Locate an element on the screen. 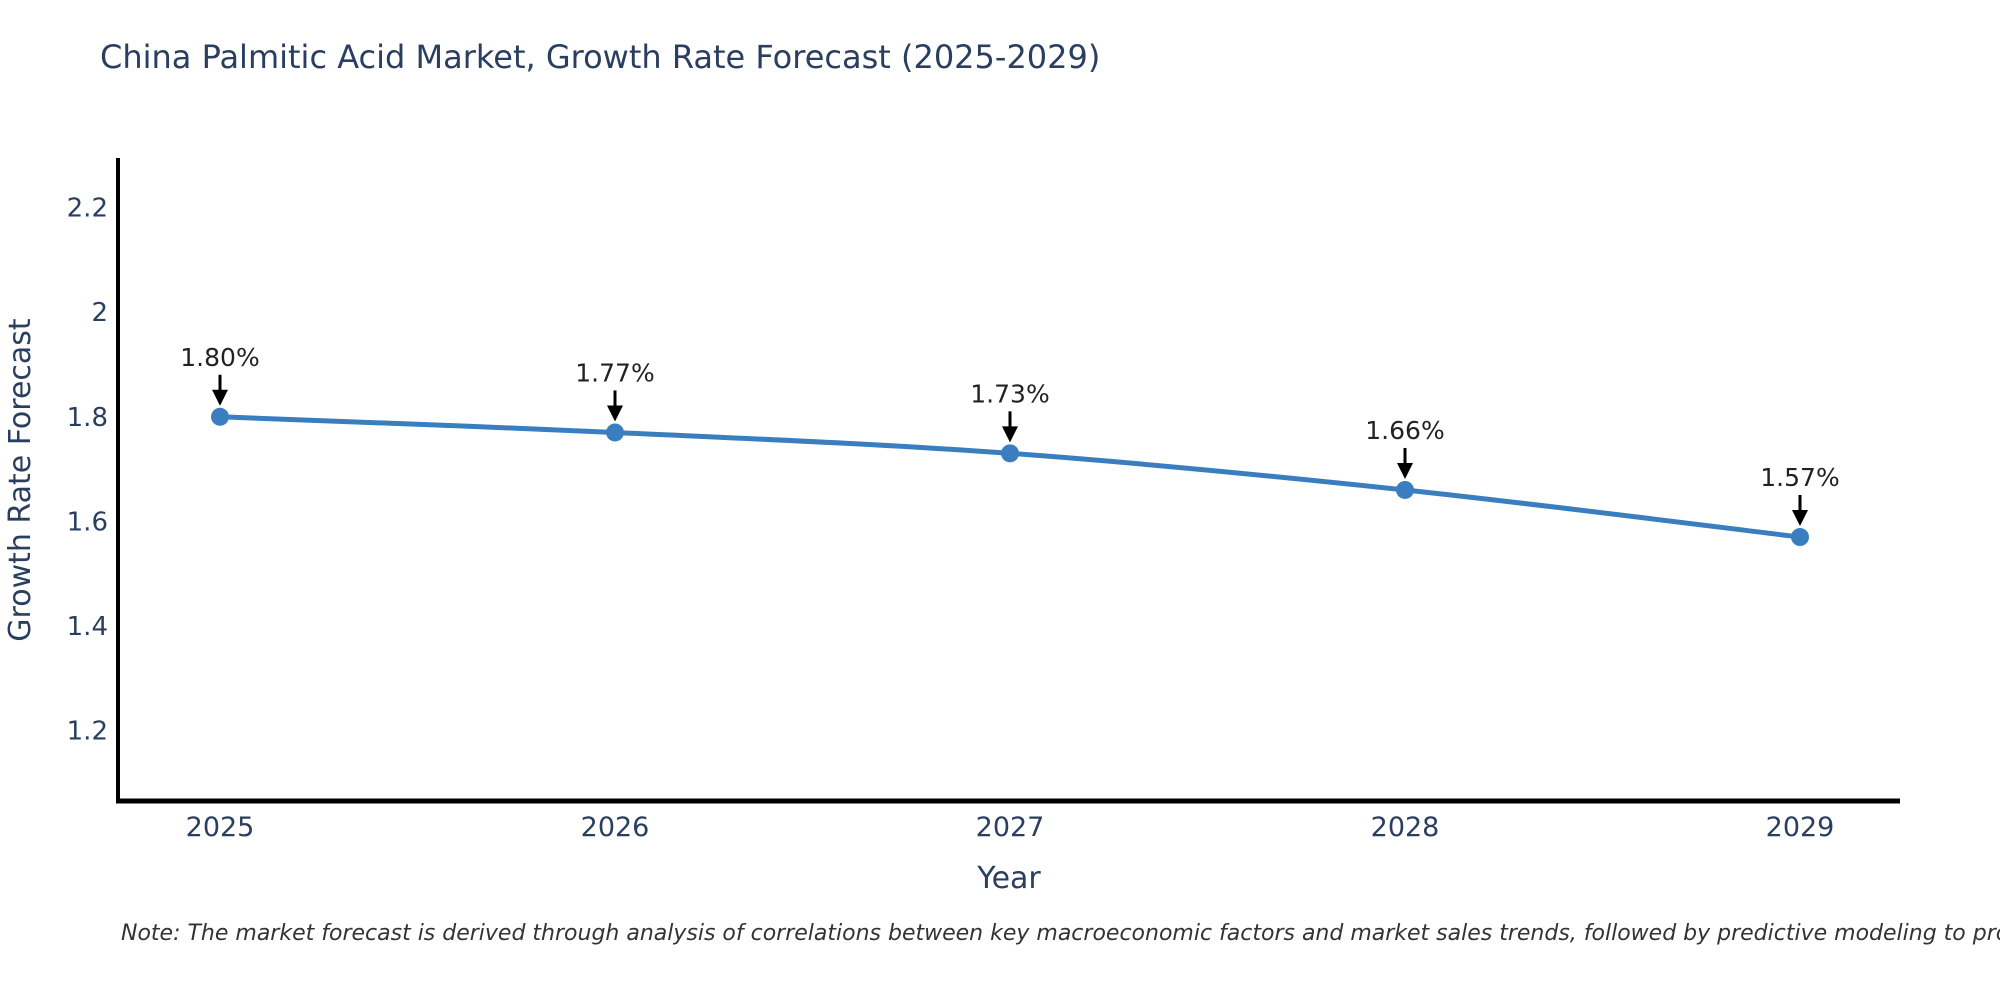 The image size is (2000, 1000). x-tick-label: 2025 is located at coordinates (220, 827).